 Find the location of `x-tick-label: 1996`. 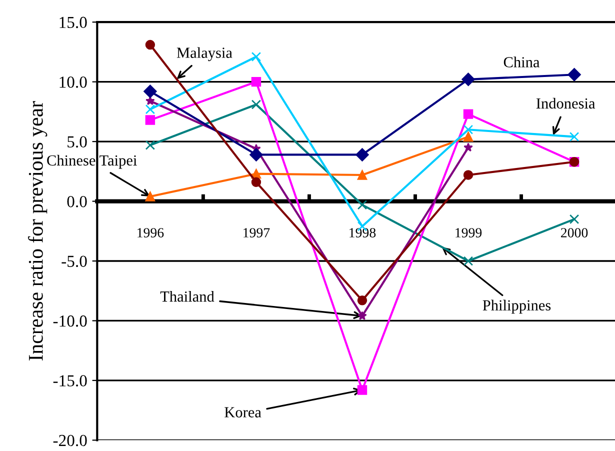

x-tick-label: 1996 is located at coordinates (151, 233).